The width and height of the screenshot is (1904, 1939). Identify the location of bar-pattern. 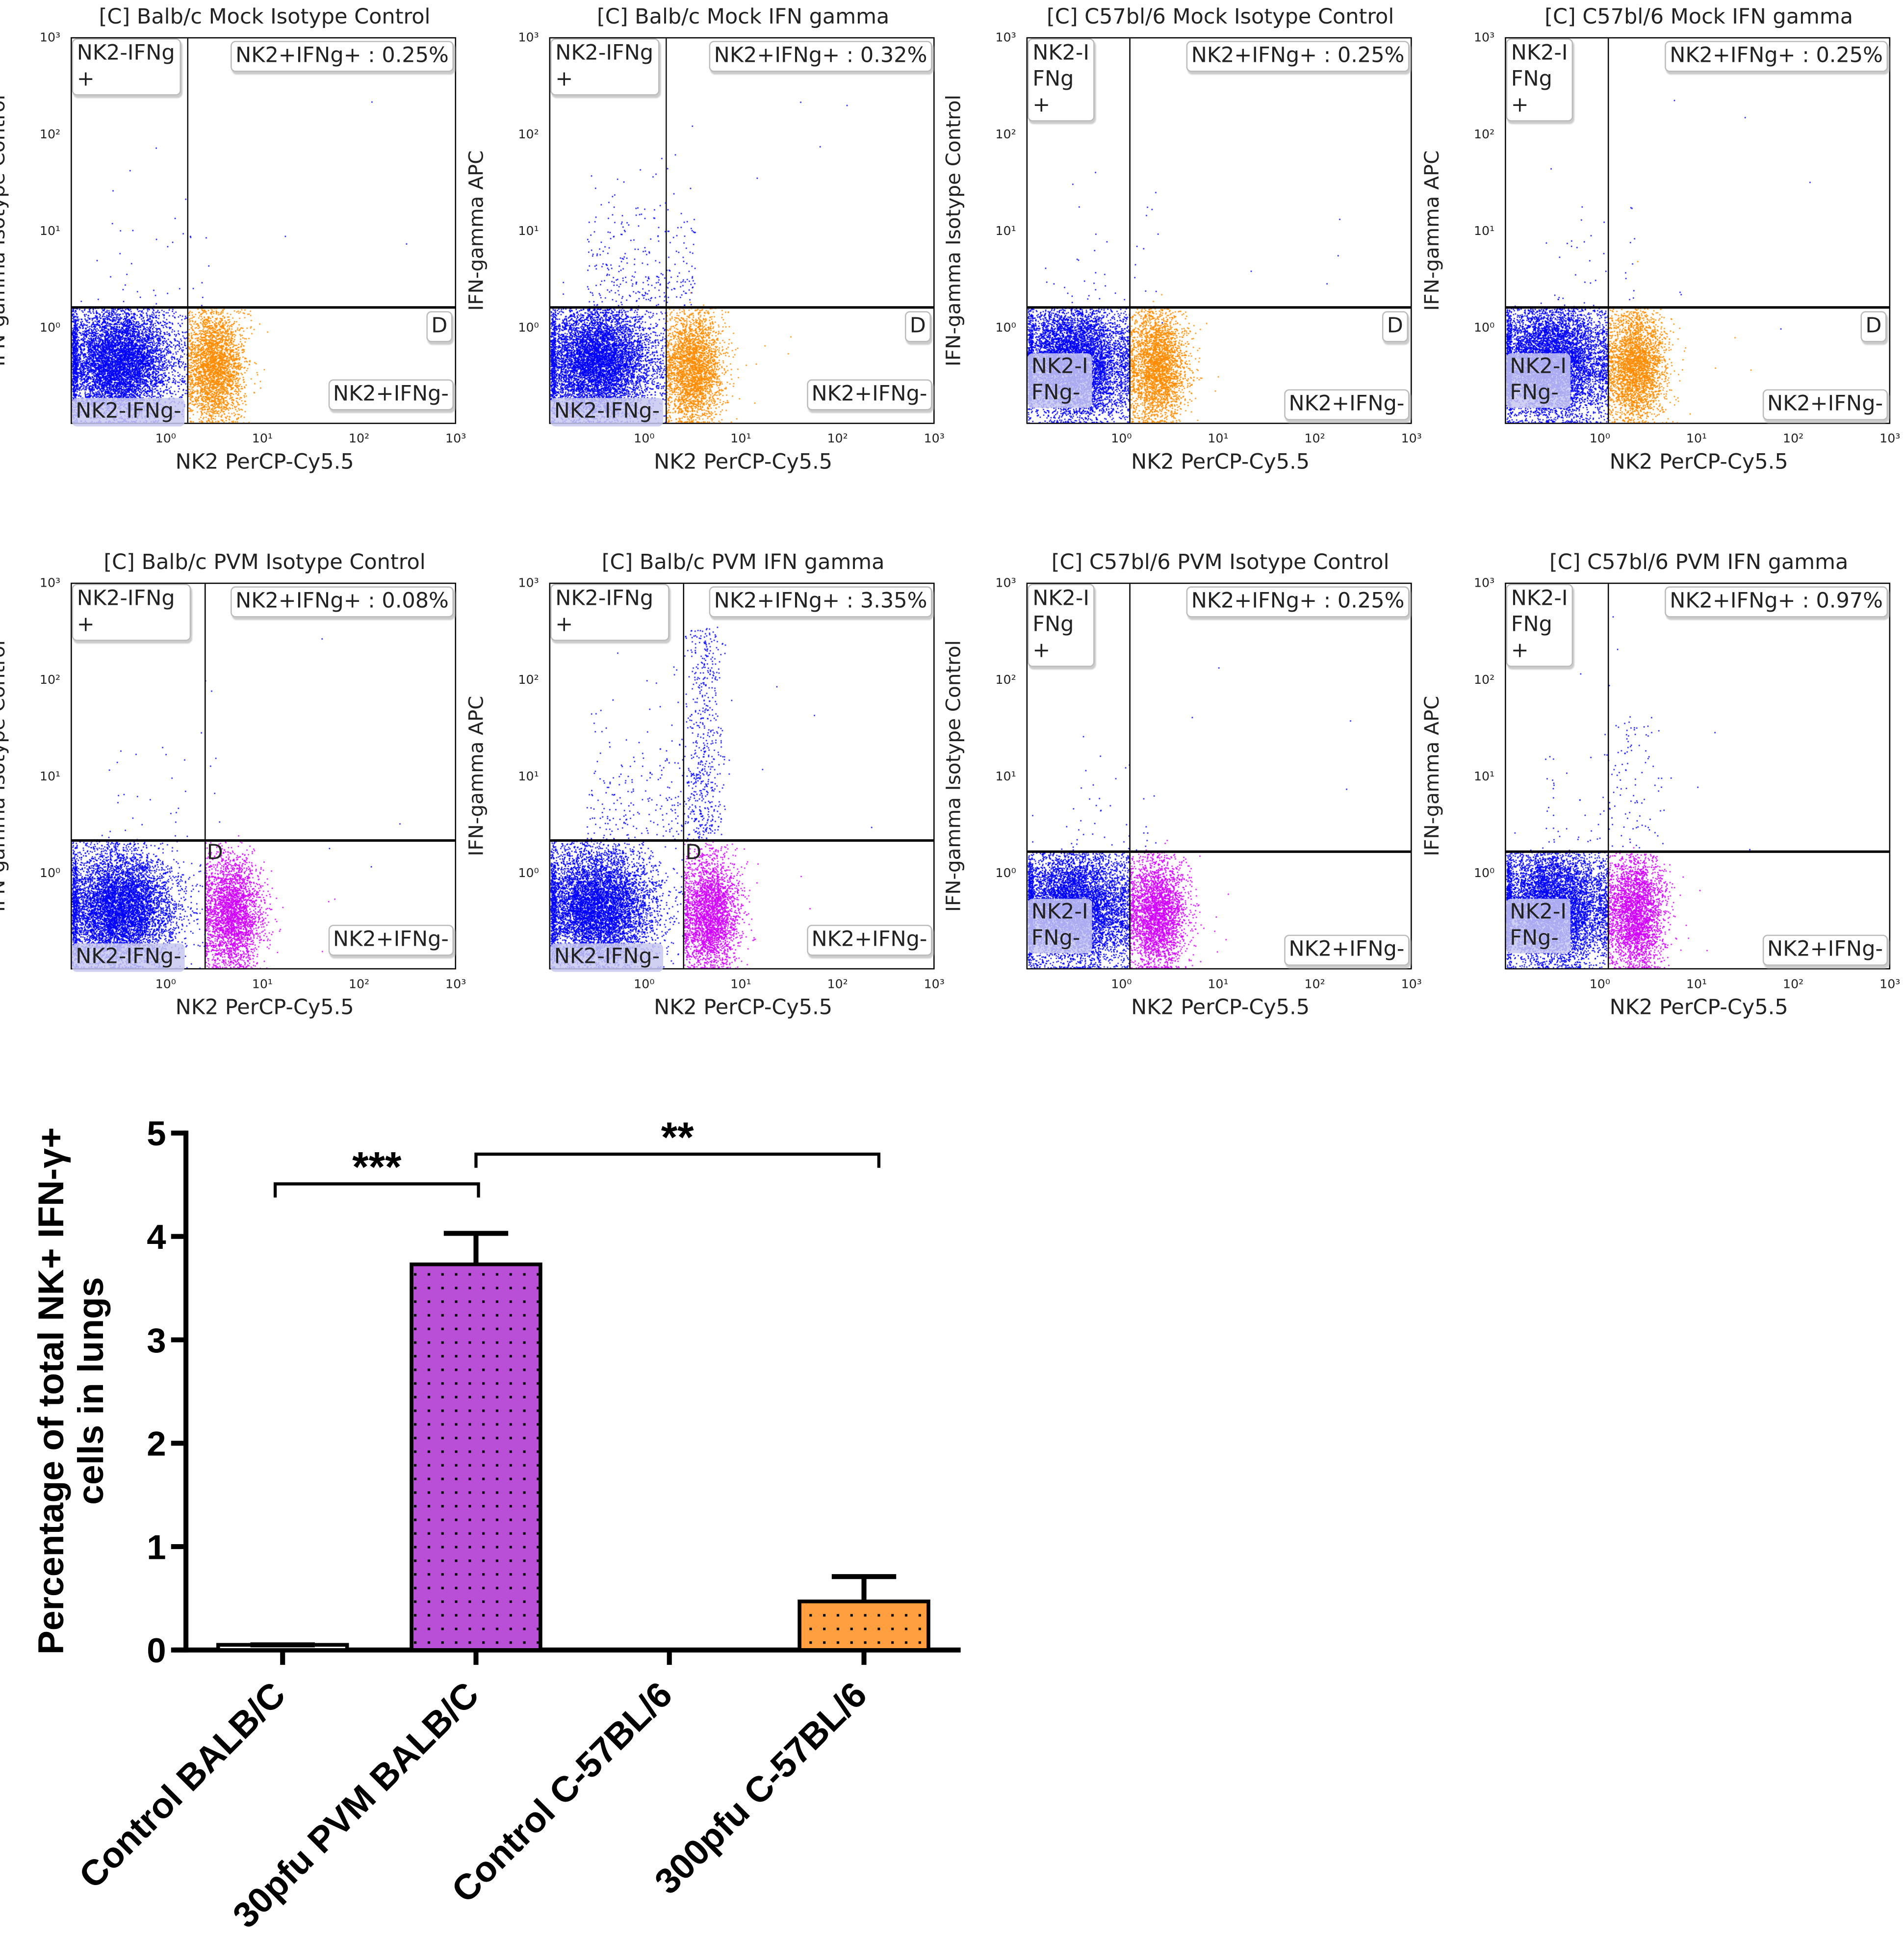
(282, 1647).